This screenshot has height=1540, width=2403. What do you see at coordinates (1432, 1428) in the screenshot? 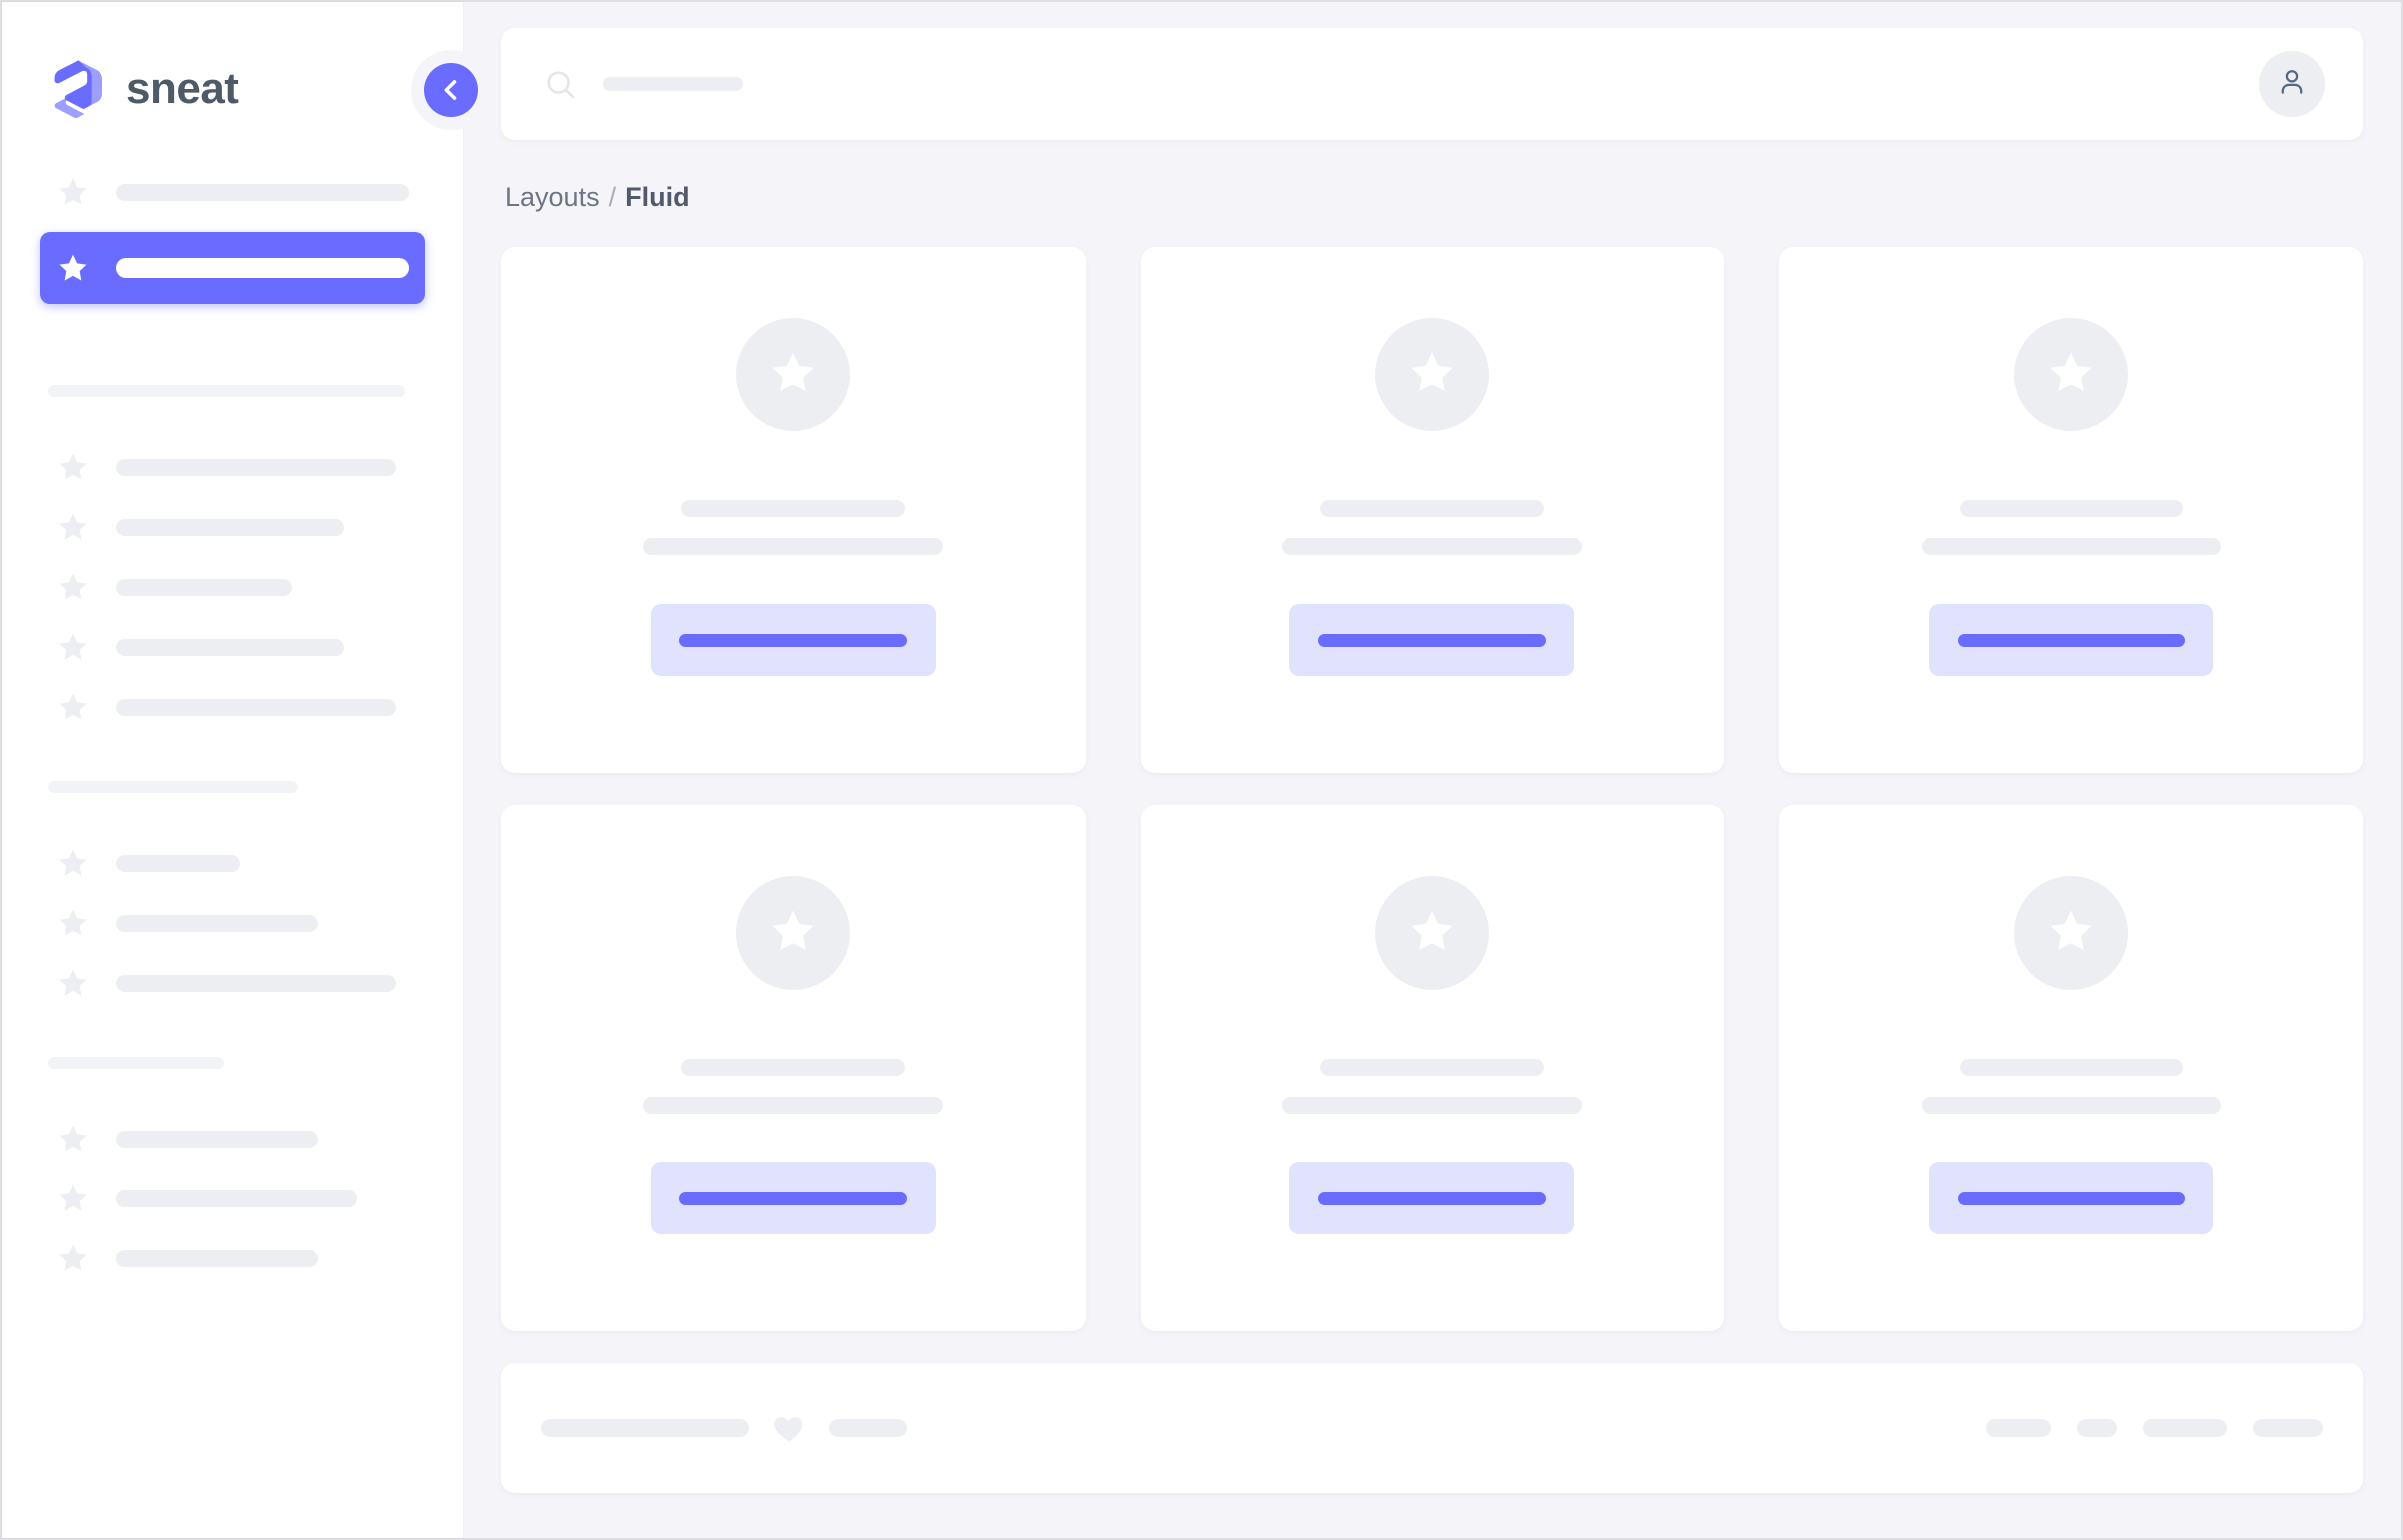
I see `footer` at bounding box center [1432, 1428].